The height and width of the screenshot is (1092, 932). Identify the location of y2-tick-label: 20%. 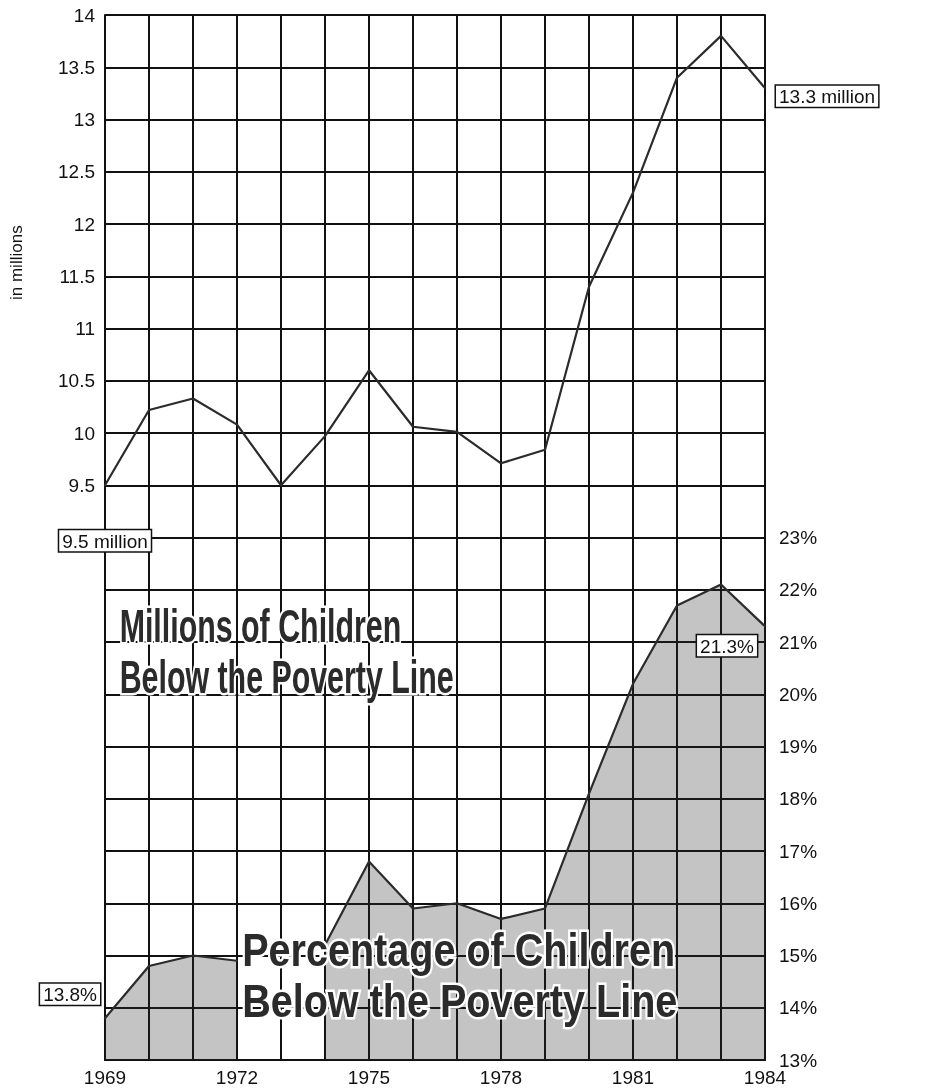
(798, 694).